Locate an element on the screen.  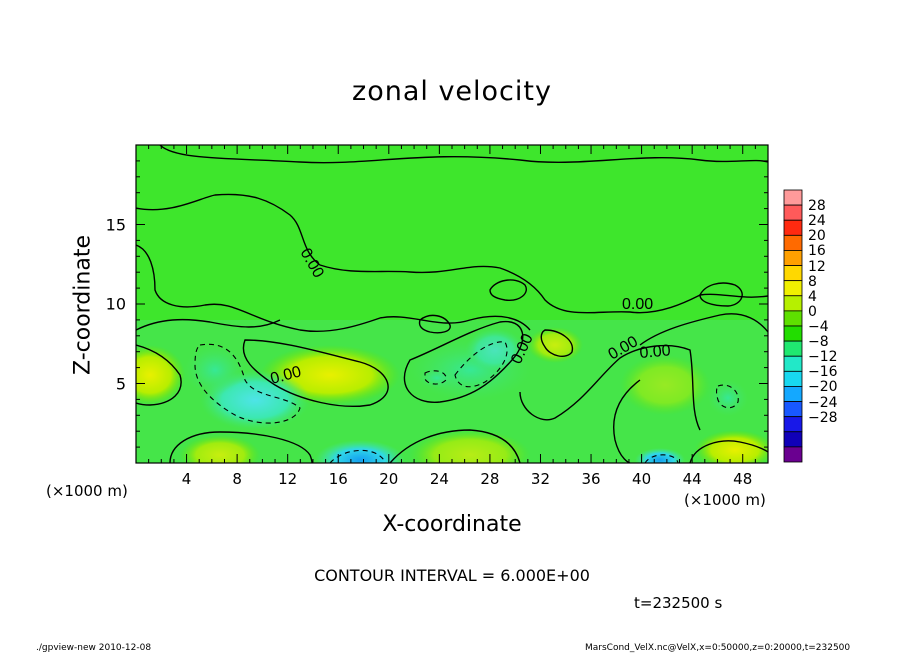
colorbar-label: 28 is located at coordinates (817, 206).